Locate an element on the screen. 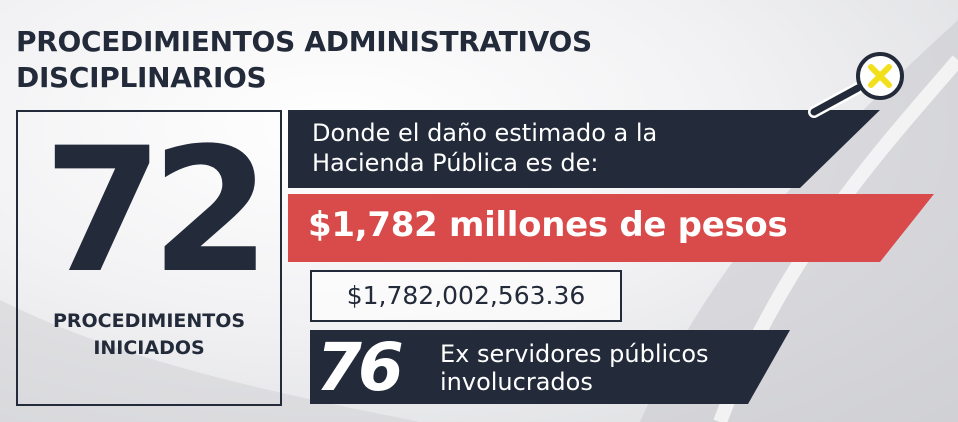 Image resolution: width=958 pixels, height=422 pixels. damage-intro-line-2: Hacienda Pública es de: is located at coordinates (455, 163).